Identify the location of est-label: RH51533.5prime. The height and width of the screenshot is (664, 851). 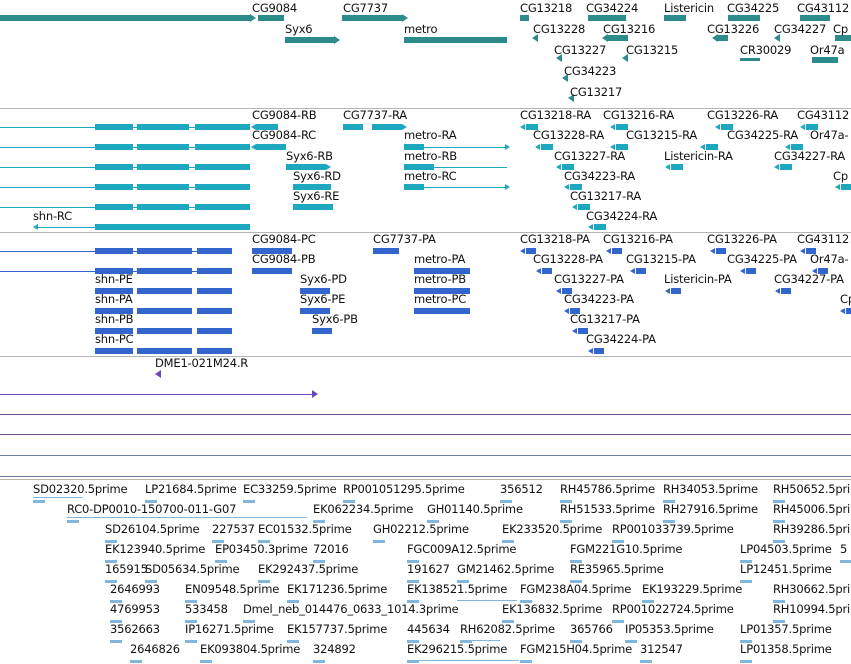
(607, 509).